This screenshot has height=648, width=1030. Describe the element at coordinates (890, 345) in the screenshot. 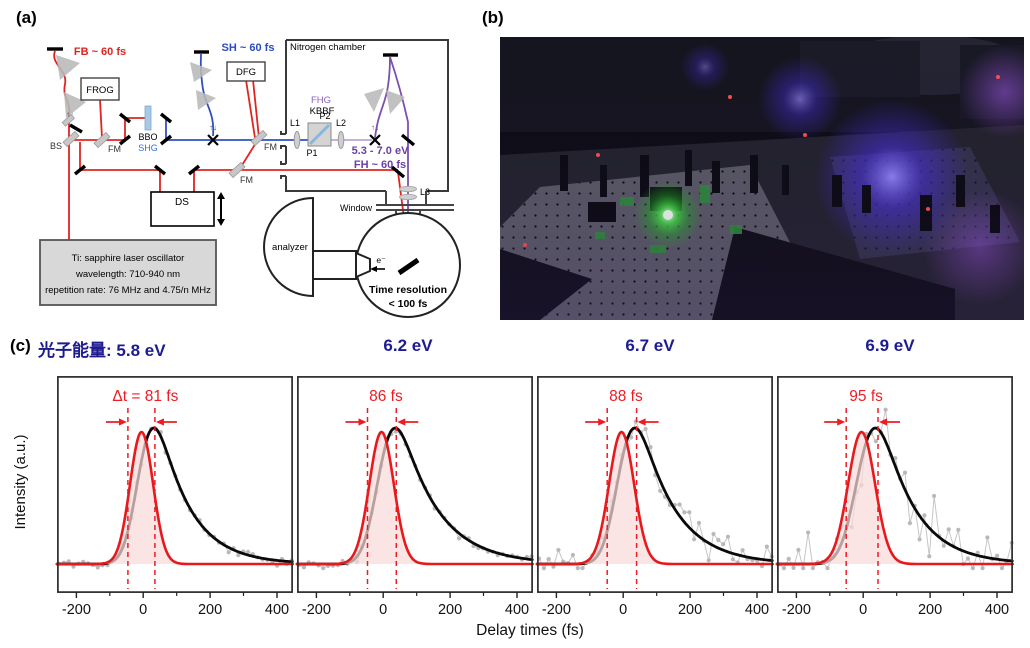

I see `header-photon-energy-4: 6.9 eV` at that location.